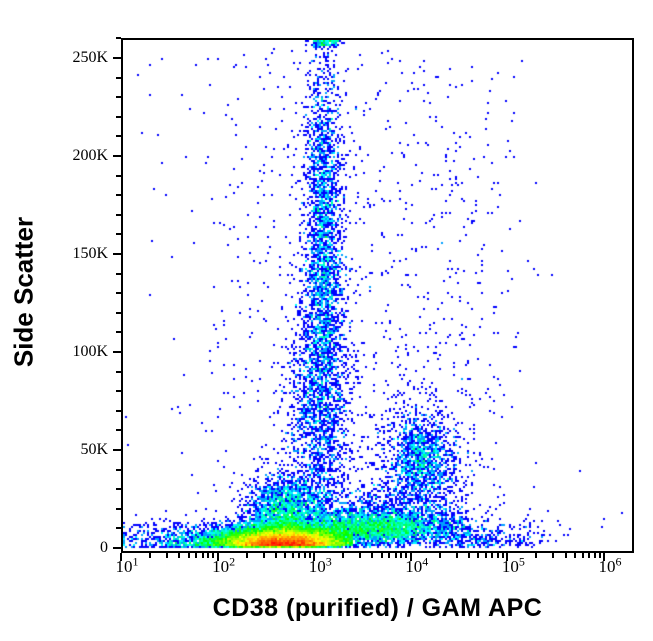 The image size is (653, 641). I want to click on y-tick-label: 100K, so click(90, 351).